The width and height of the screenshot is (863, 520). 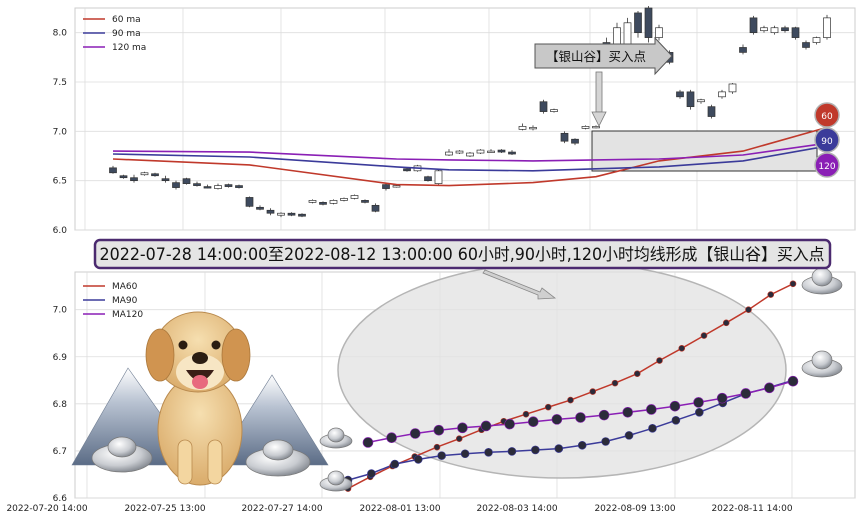 I want to click on svg-text: 90, so click(x=827, y=142).